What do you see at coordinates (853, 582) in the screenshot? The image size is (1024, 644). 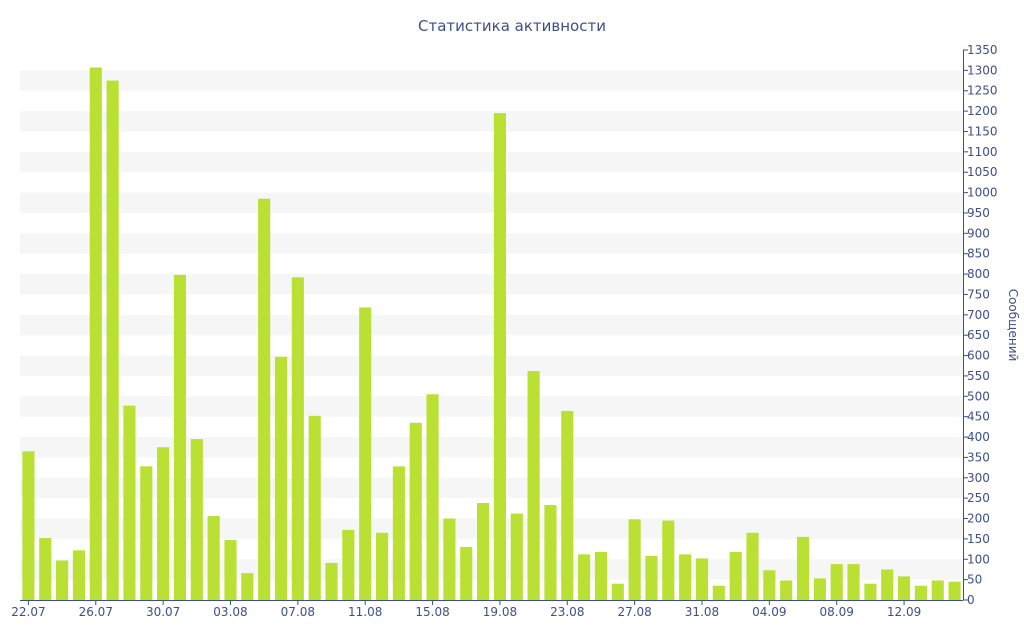 I see `bar-09.09` at bounding box center [853, 582].